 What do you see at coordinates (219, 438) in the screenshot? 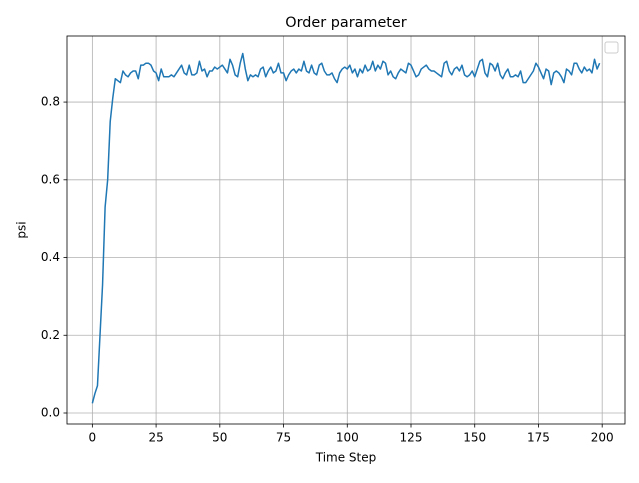
I see `x-tick-label: 50` at bounding box center [219, 438].